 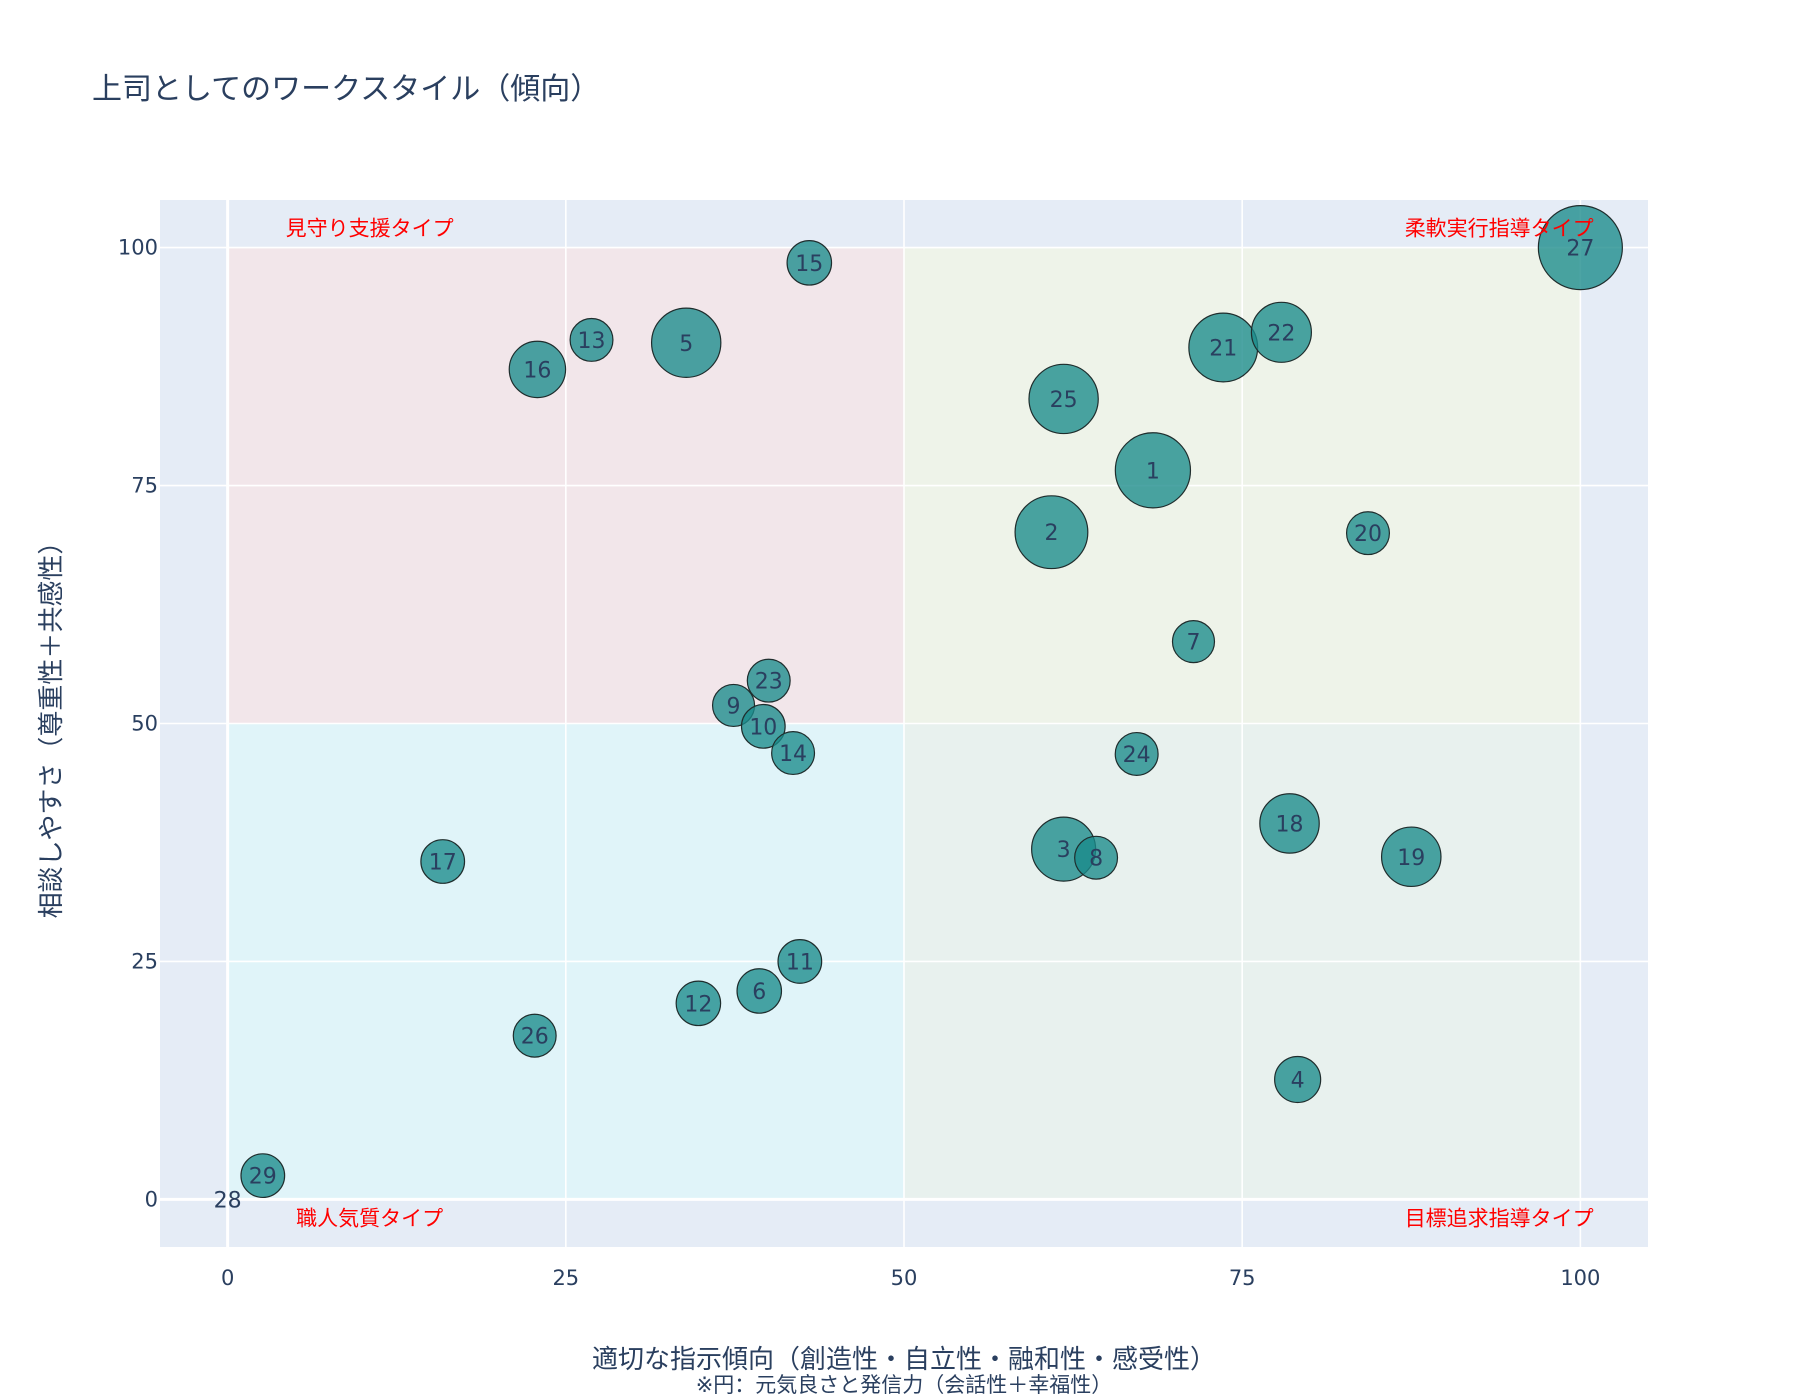 What do you see at coordinates (346, 89) in the screenshot?
I see `chart-title: 上司としてのワークスタイル（傾向）` at bounding box center [346, 89].